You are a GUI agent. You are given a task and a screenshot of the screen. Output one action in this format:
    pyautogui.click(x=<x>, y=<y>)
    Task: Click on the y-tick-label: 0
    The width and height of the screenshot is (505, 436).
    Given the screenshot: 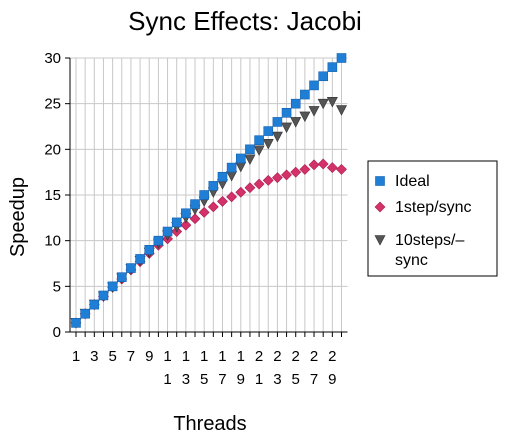 What is the action you would take?
    pyautogui.click(x=57, y=332)
    